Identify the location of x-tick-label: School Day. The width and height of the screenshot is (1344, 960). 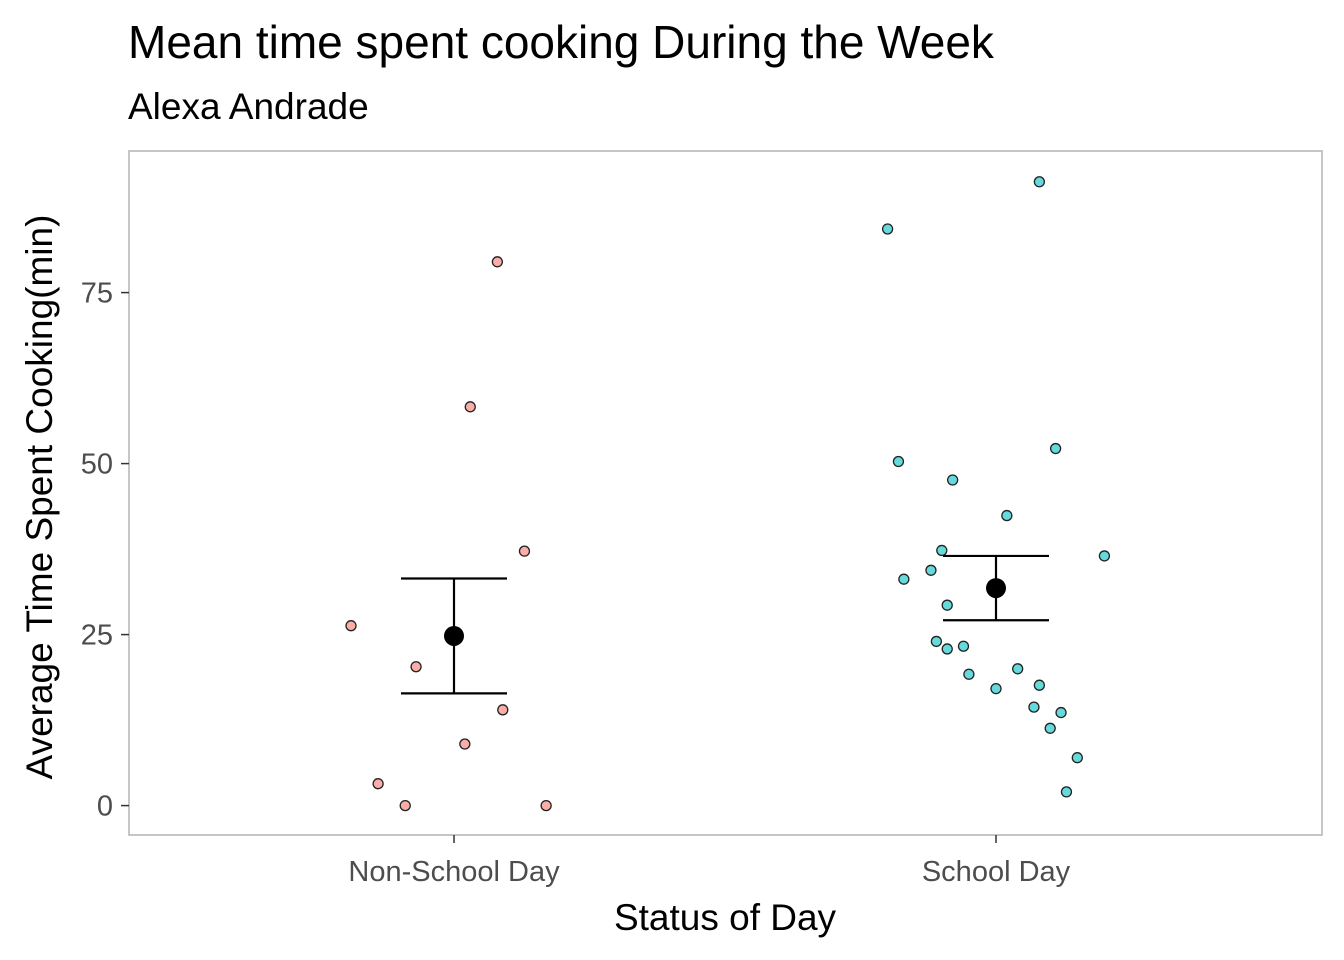
(996, 872).